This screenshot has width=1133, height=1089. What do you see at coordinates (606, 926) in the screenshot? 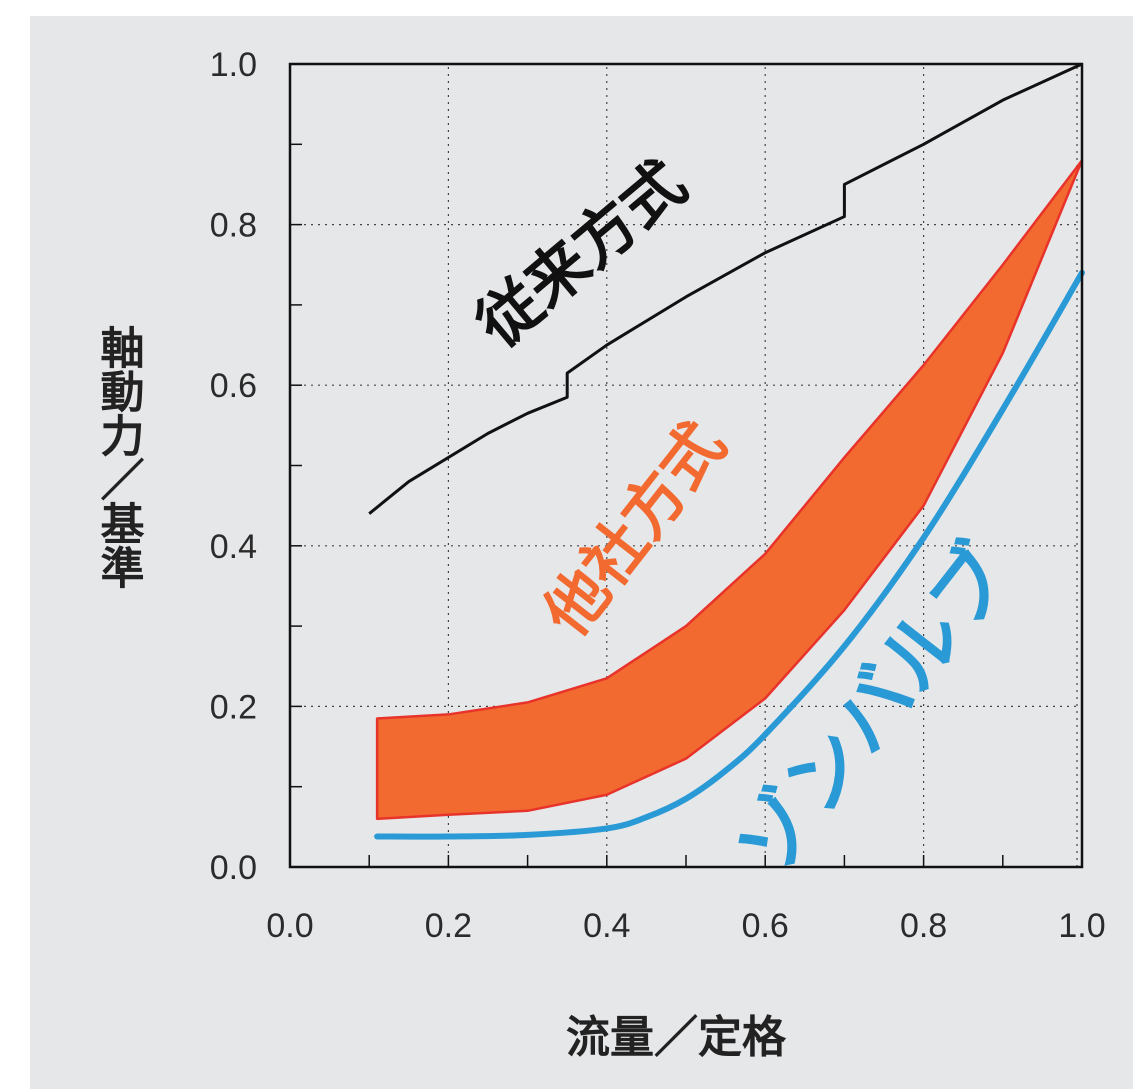
I see `x-tick-label: 0.4` at bounding box center [606, 926].